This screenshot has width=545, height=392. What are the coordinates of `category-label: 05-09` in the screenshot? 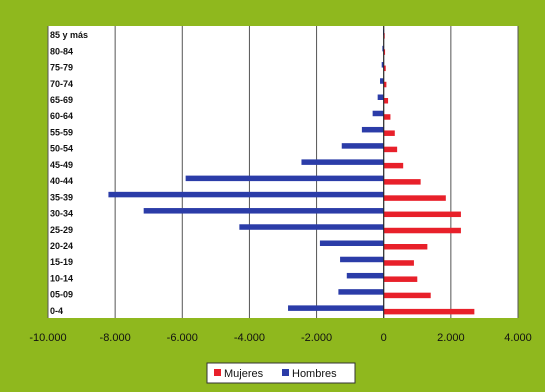 It's located at (61, 295).